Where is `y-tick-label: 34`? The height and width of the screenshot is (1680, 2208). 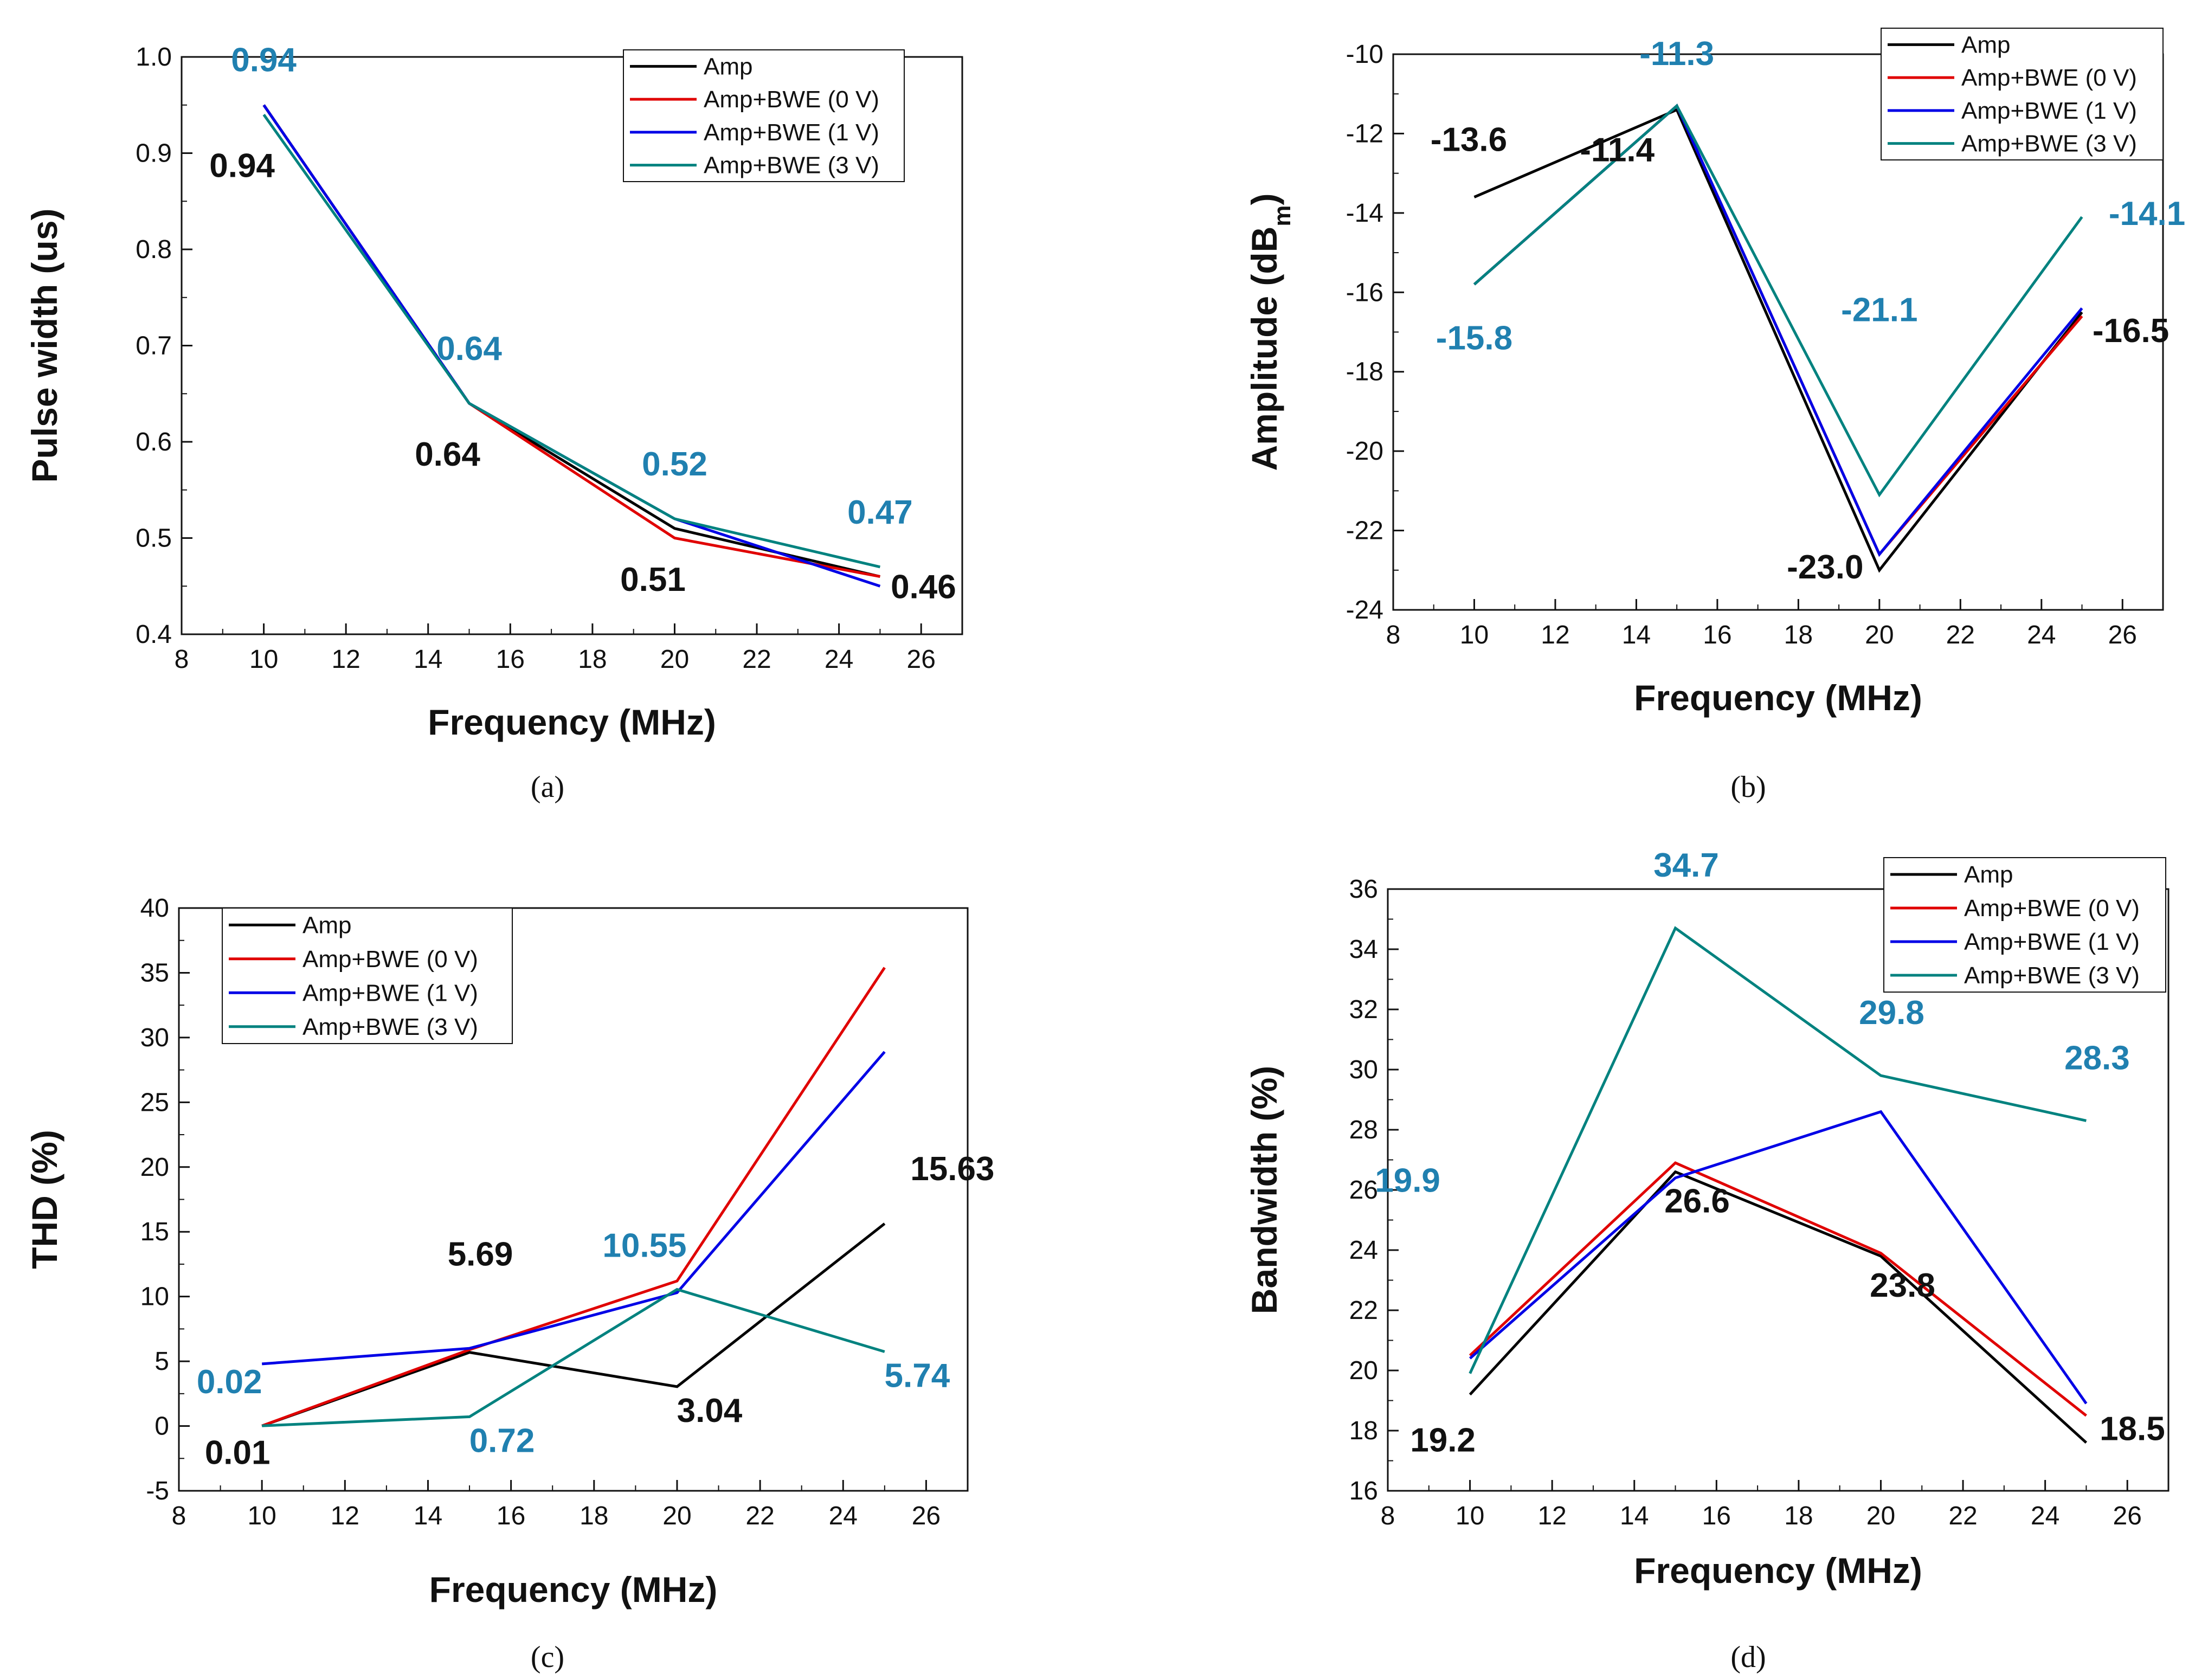 y-tick-label: 34 is located at coordinates (1363, 949).